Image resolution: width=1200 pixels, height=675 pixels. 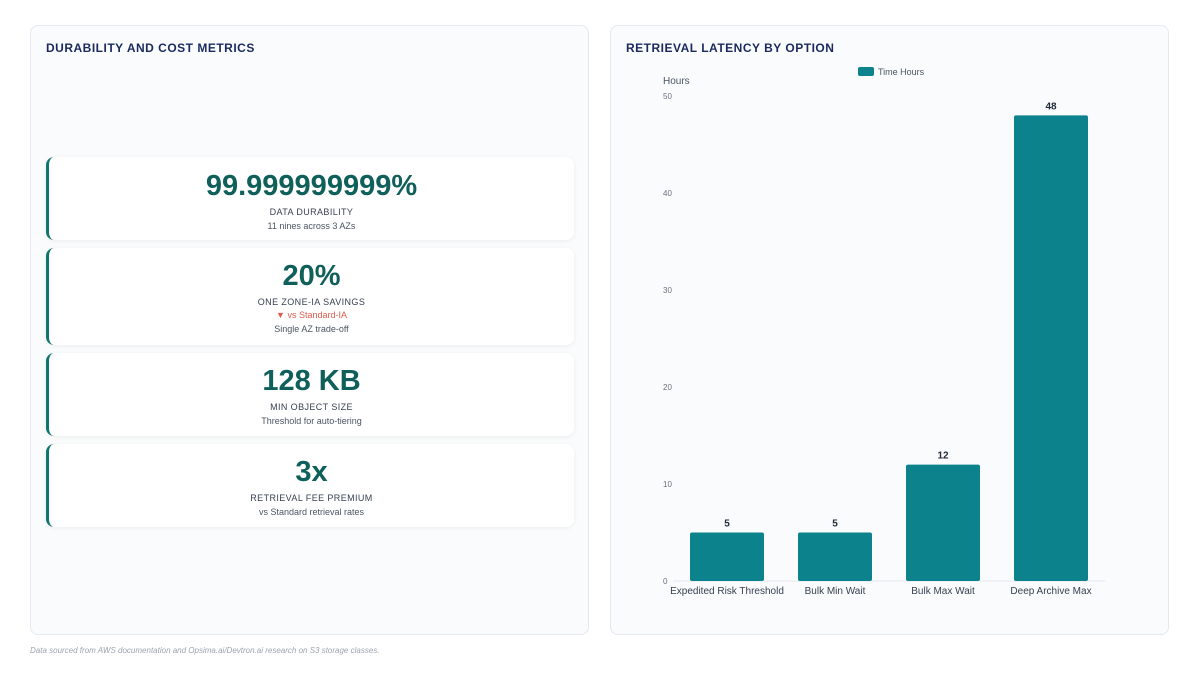 I want to click on metric-sub: Threshold for auto-tiering, so click(x=311, y=421).